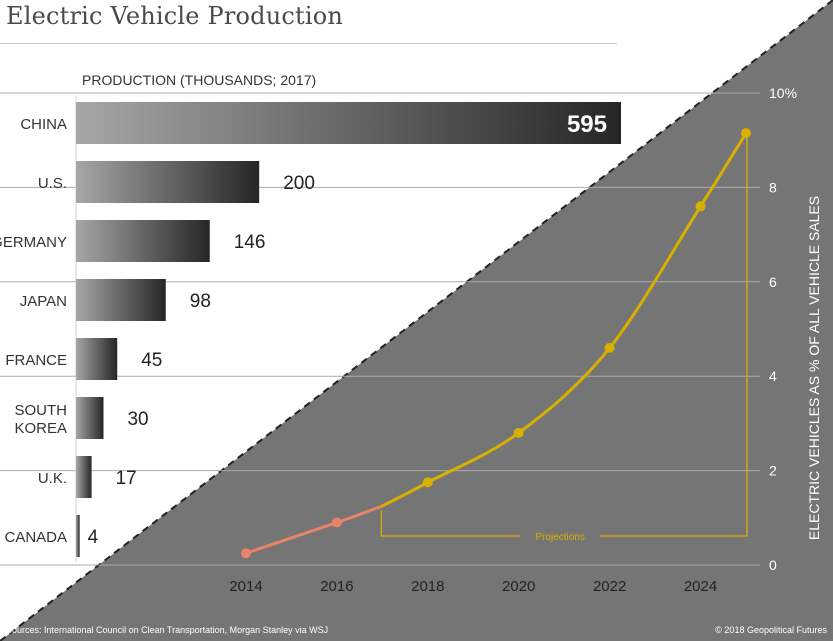  I want to click on y-tick-label: 0, so click(773, 565).